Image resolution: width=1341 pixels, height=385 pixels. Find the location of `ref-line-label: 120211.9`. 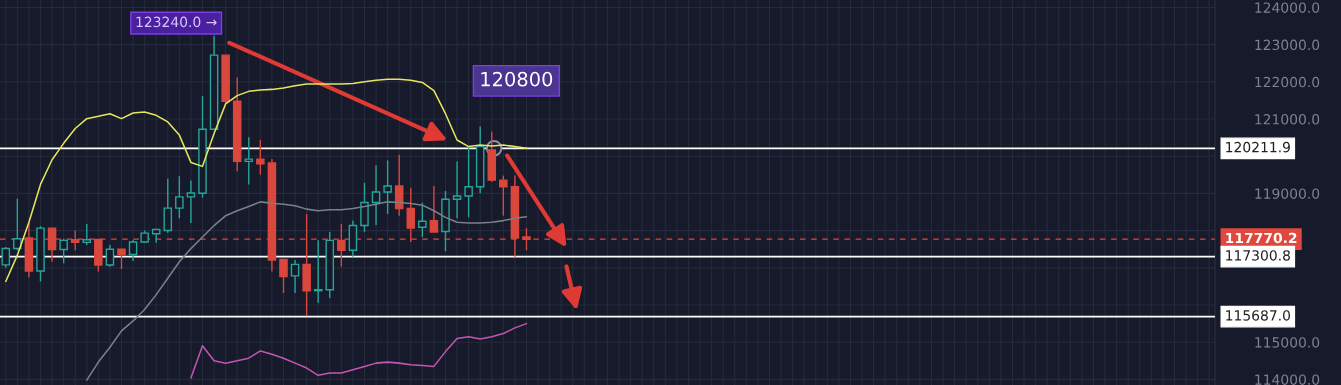

ref-line-label: 120211.9 is located at coordinates (1258, 147).